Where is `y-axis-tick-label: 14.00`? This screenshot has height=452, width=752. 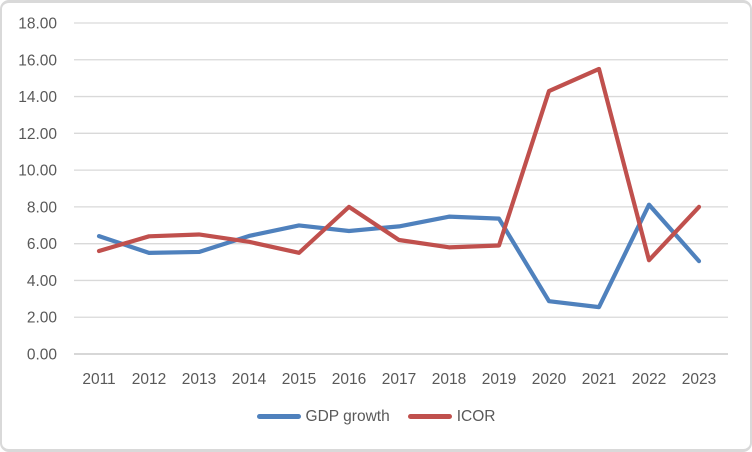 y-axis-tick-label: 14.00 is located at coordinates (37, 97).